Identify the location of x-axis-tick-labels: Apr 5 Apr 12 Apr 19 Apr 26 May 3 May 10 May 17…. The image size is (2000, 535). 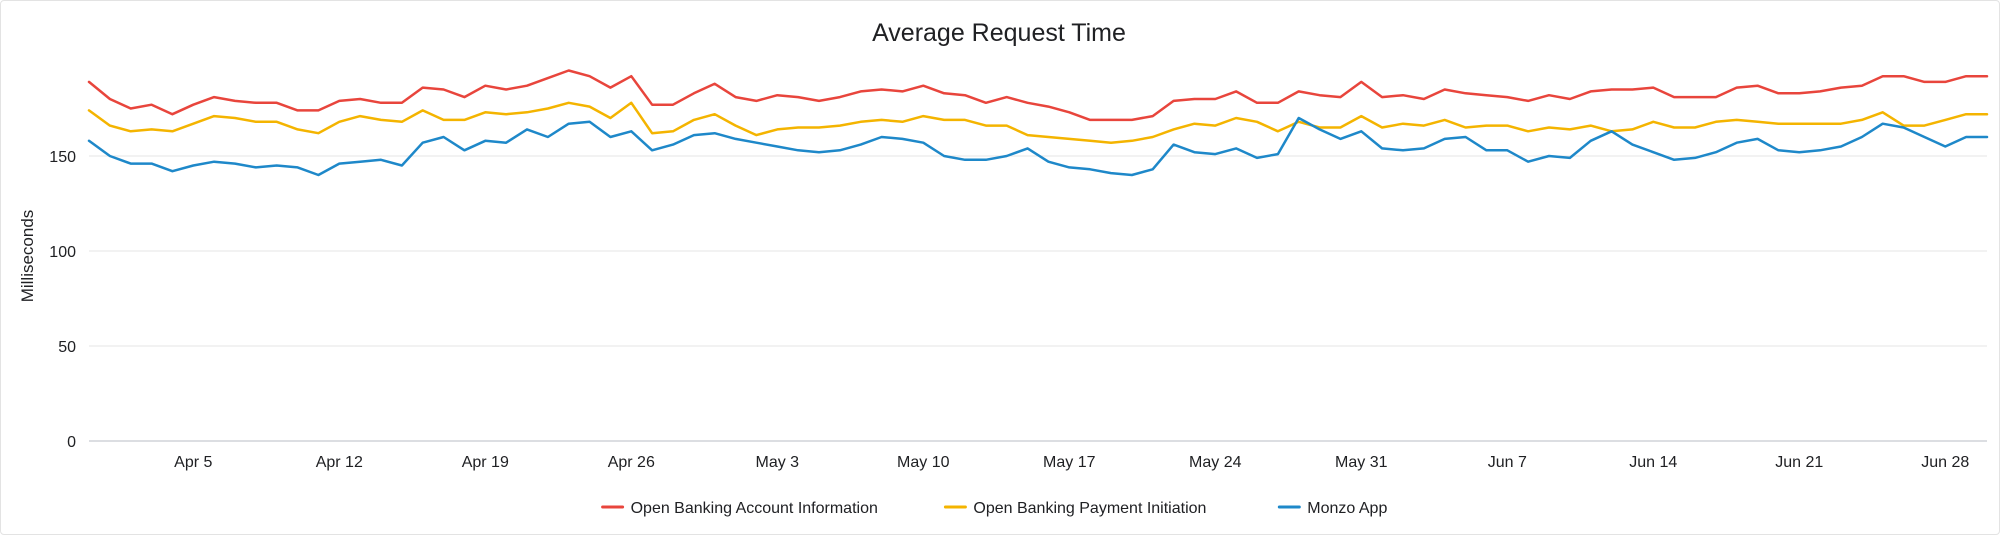
(1071, 462).